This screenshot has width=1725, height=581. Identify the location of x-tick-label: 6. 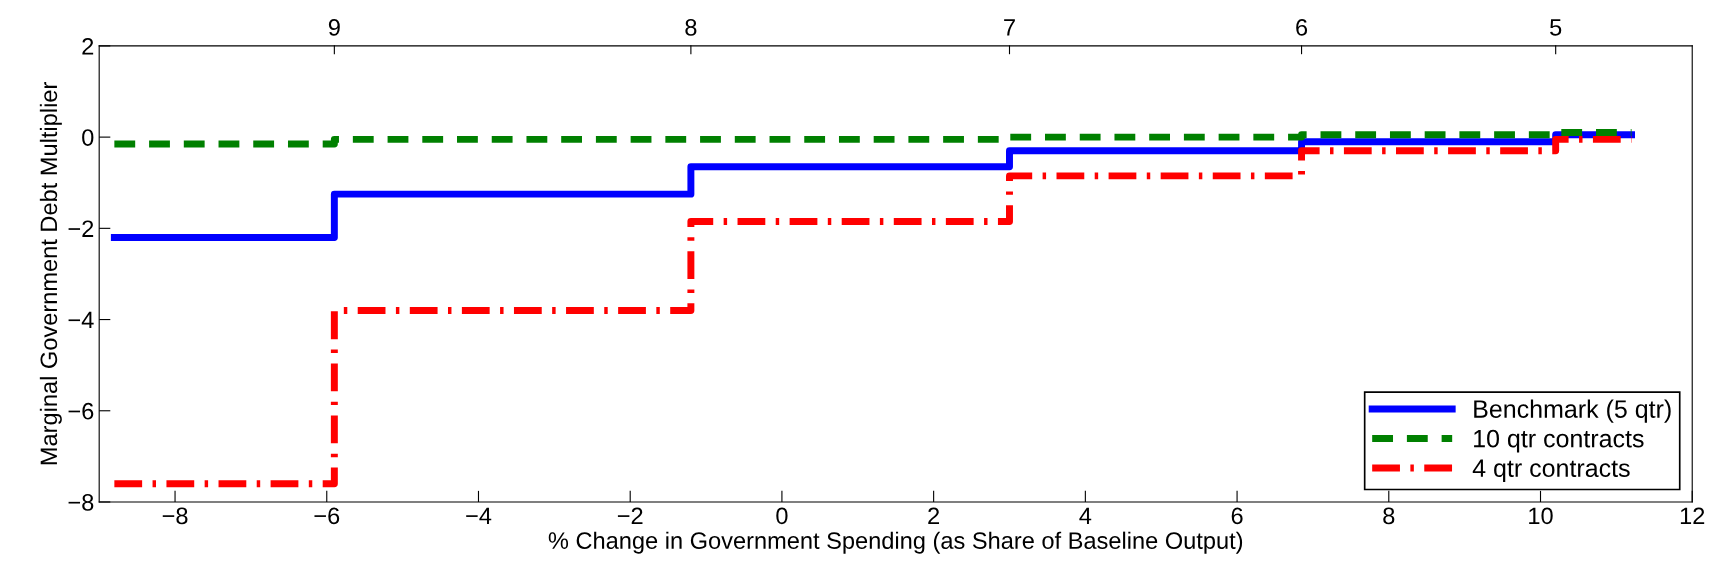
(1237, 516).